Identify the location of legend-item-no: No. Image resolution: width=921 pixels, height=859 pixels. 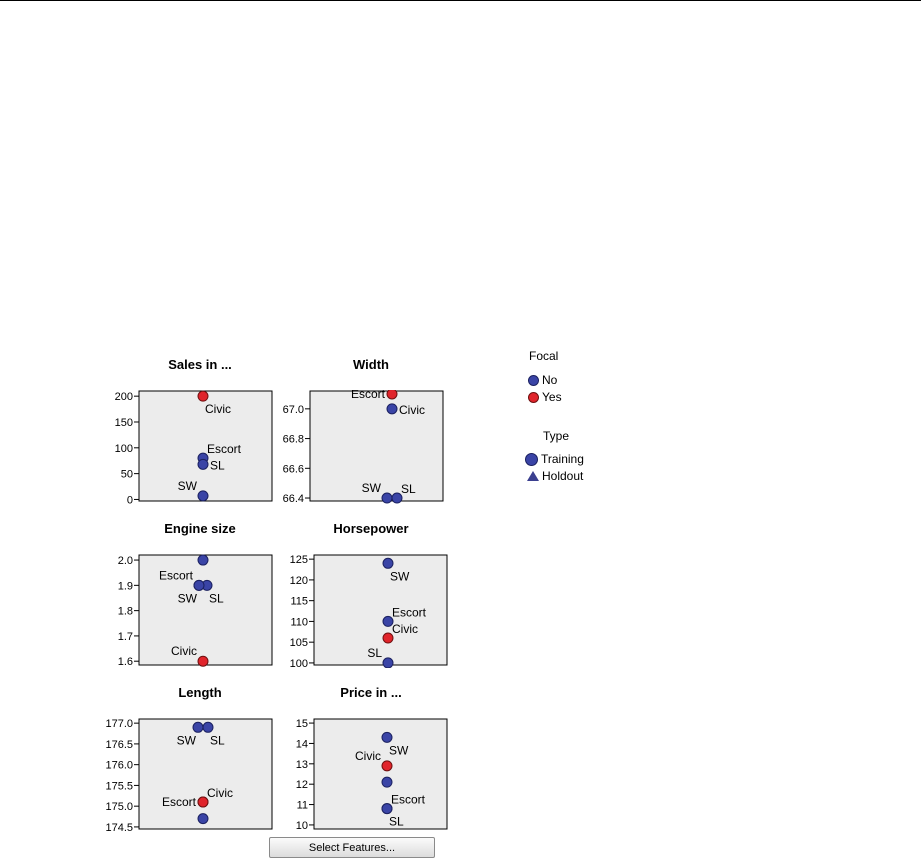
(542, 380).